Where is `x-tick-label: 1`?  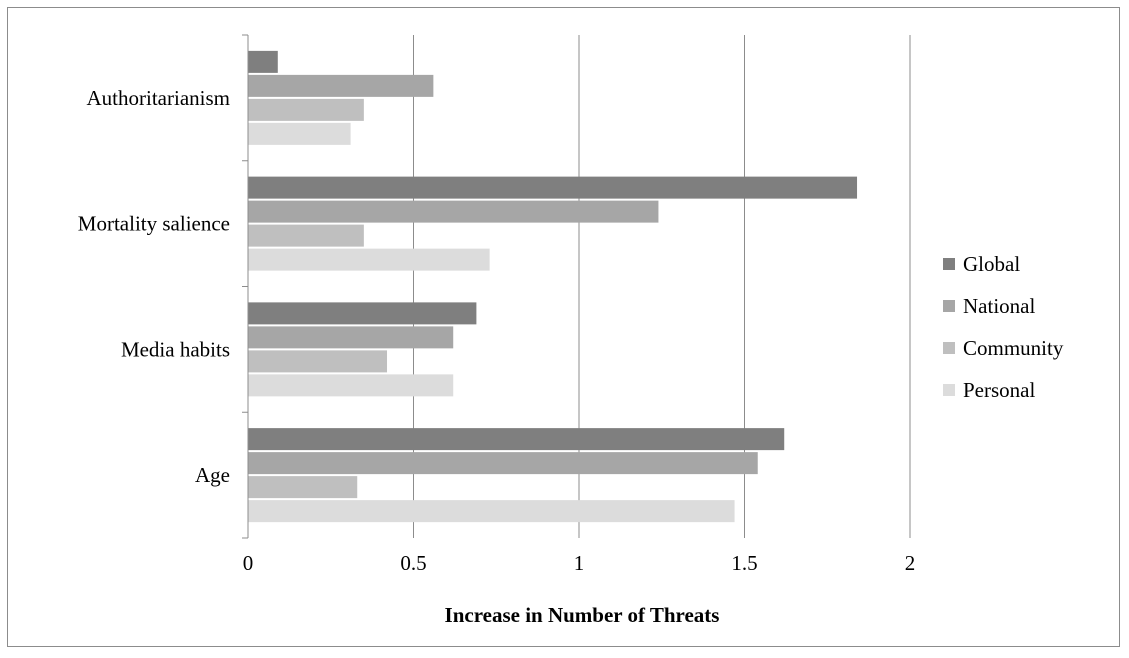
x-tick-label: 1 is located at coordinates (579, 563).